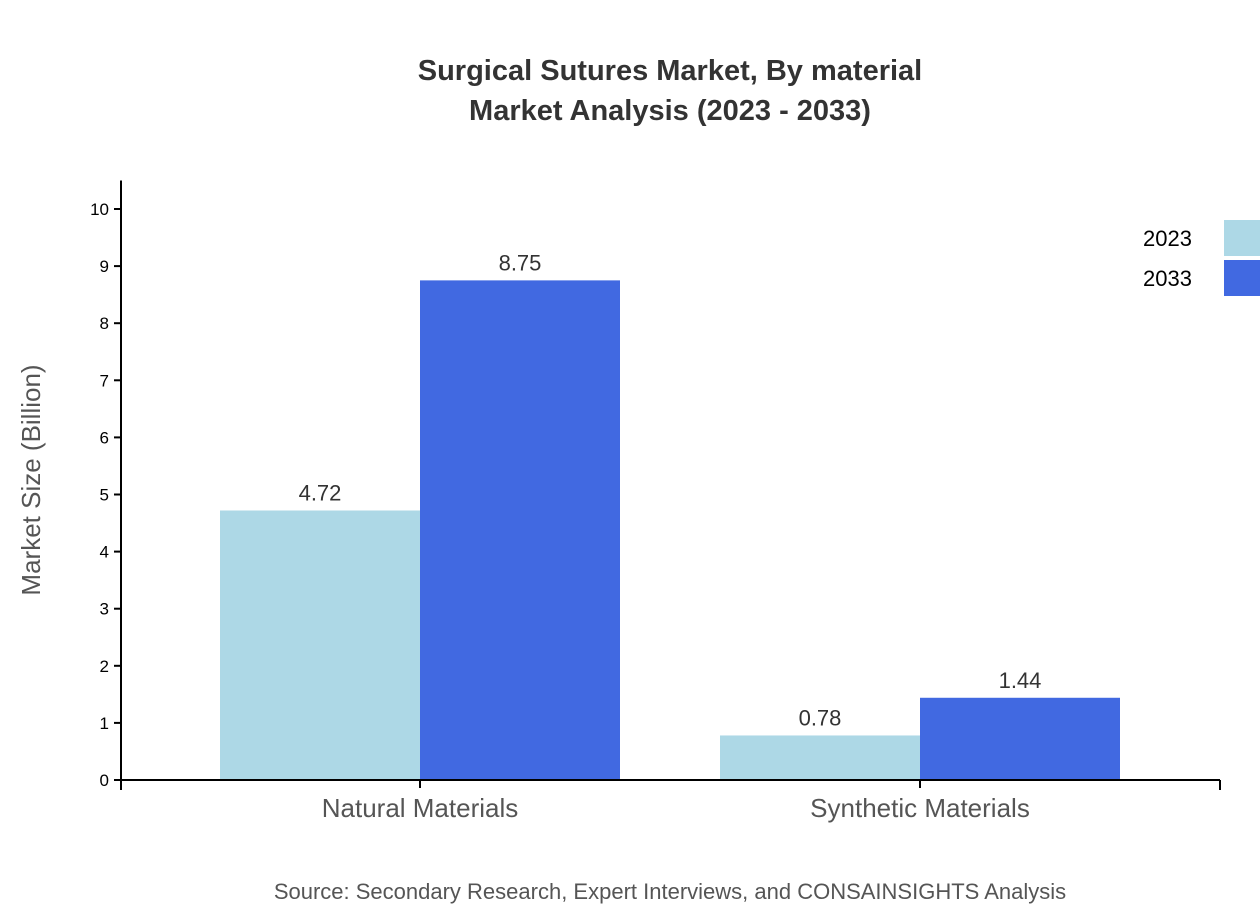 This screenshot has height=920, width=1260. I want to click on chart-title: Surgical Sutures Market, By material, so click(670, 71).